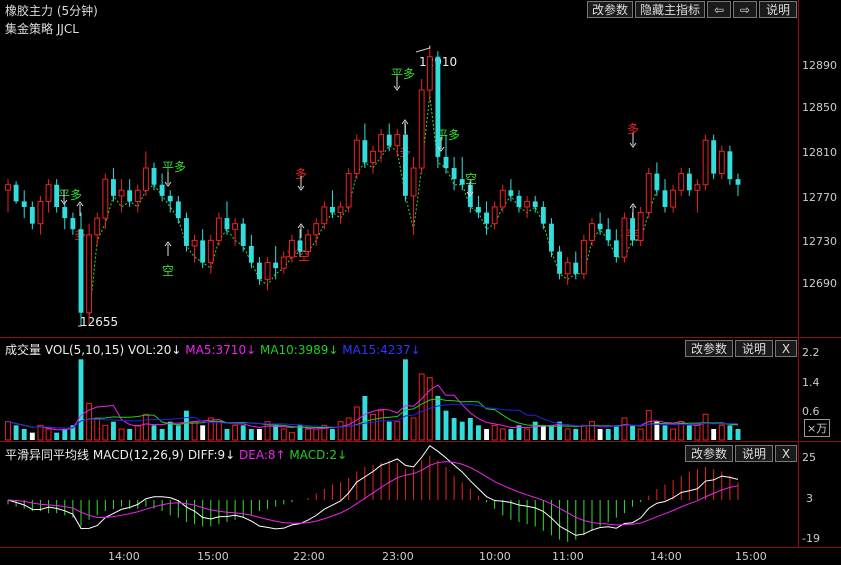 The height and width of the screenshot is (565, 841). What do you see at coordinates (471, 179) in the screenshot?
I see `signal-label: 空` at bounding box center [471, 179].